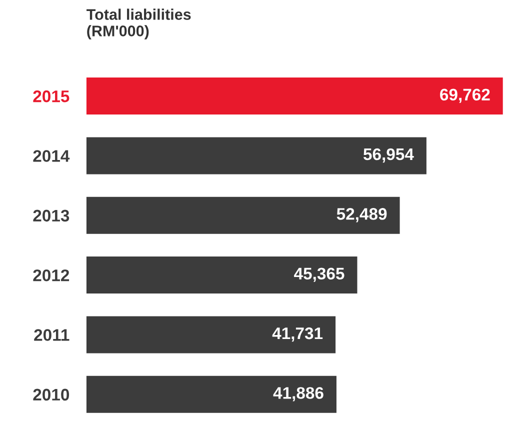  Describe the element at coordinates (298, 394) in the screenshot. I see `data-label: 41,886` at that location.